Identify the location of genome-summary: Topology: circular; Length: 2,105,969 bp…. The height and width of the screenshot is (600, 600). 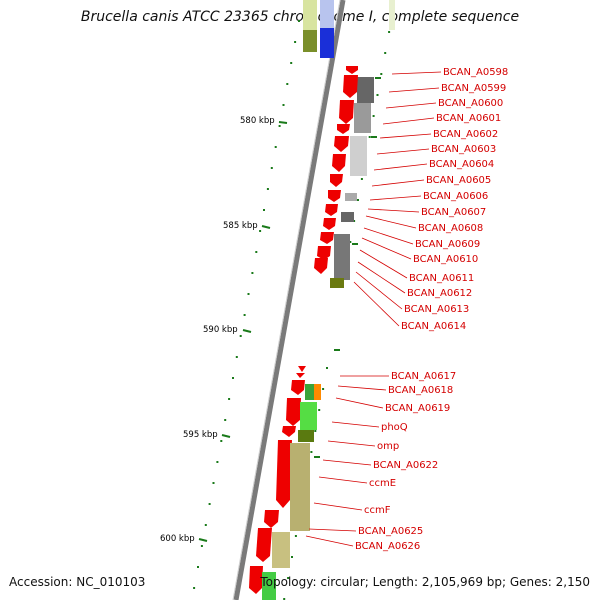
(425, 582).